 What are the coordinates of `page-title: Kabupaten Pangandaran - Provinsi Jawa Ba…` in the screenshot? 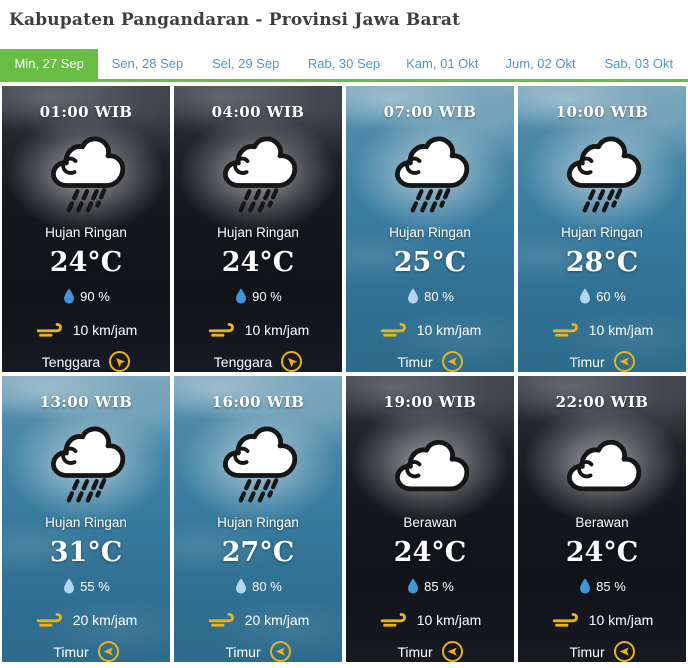 It's located at (235, 20).